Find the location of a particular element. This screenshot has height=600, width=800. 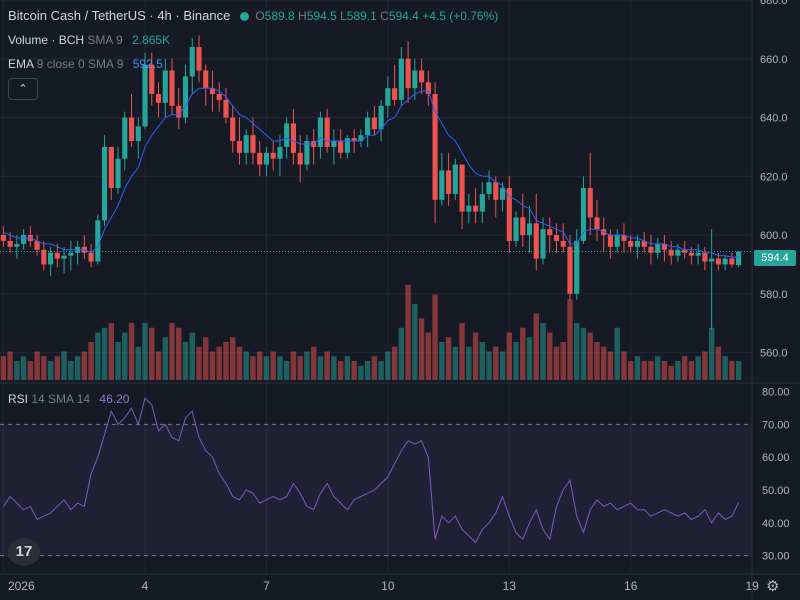

volume-legend: Volume · BCH SMA 9 2.865K is located at coordinates (89, 40).